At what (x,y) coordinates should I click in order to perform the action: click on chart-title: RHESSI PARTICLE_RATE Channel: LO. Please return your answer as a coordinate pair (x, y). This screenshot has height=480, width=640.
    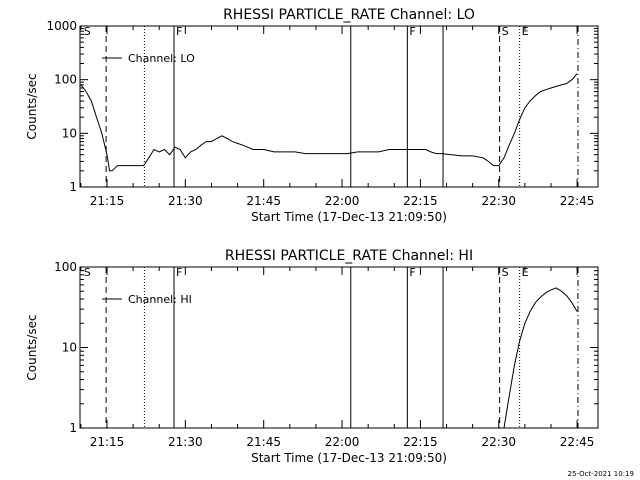
    Looking at the image, I should click on (349, 15).